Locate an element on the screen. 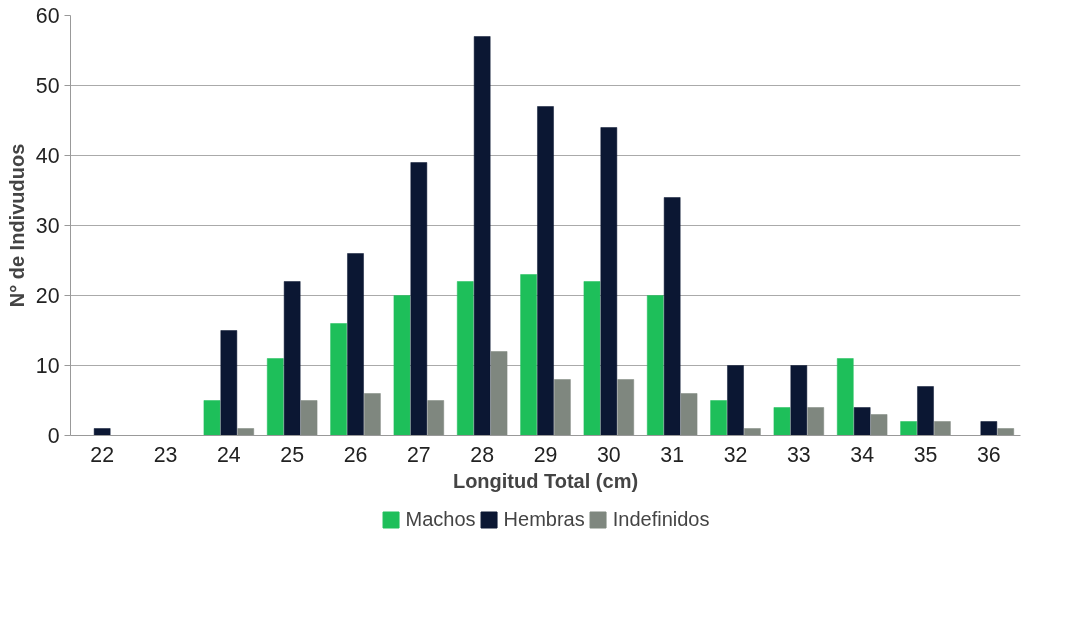 The width and height of the screenshot is (1073, 638). x-tick-label: 28 is located at coordinates (482, 454).